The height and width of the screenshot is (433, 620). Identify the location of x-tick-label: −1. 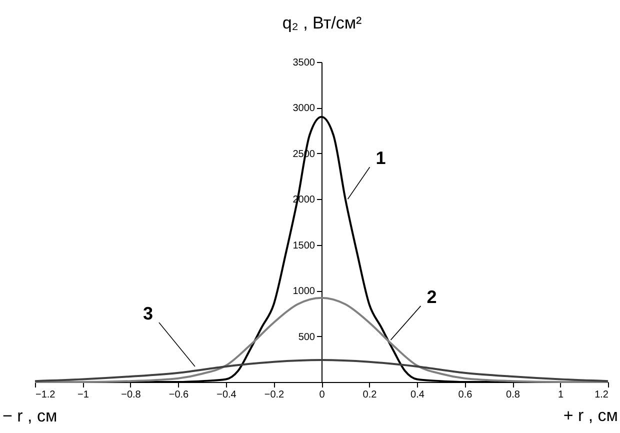
(84, 395).